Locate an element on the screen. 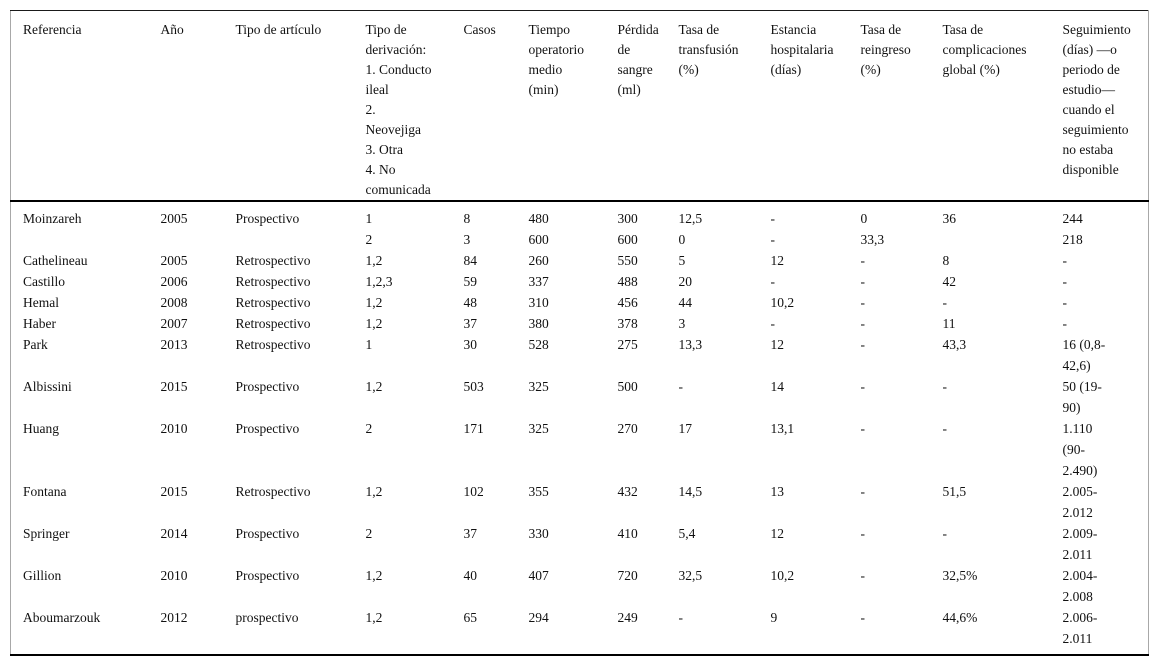 This screenshot has width=1159, height=667. table-cell: 13 is located at coordinates (777, 491).